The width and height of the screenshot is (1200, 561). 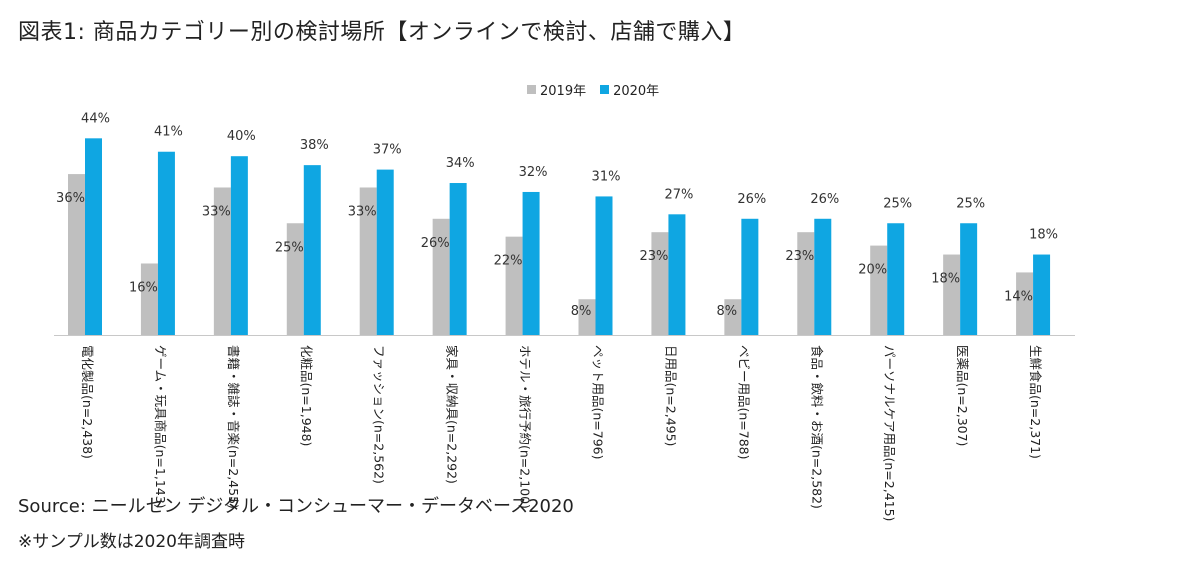 I want to click on data-label-2020-11: 25%, so click(x=897, y=203).